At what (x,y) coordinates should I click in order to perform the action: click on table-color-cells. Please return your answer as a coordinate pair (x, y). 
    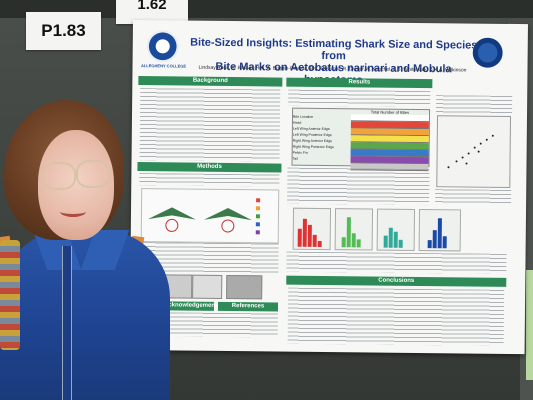
    Looking at the image, I should click on (390, 143).